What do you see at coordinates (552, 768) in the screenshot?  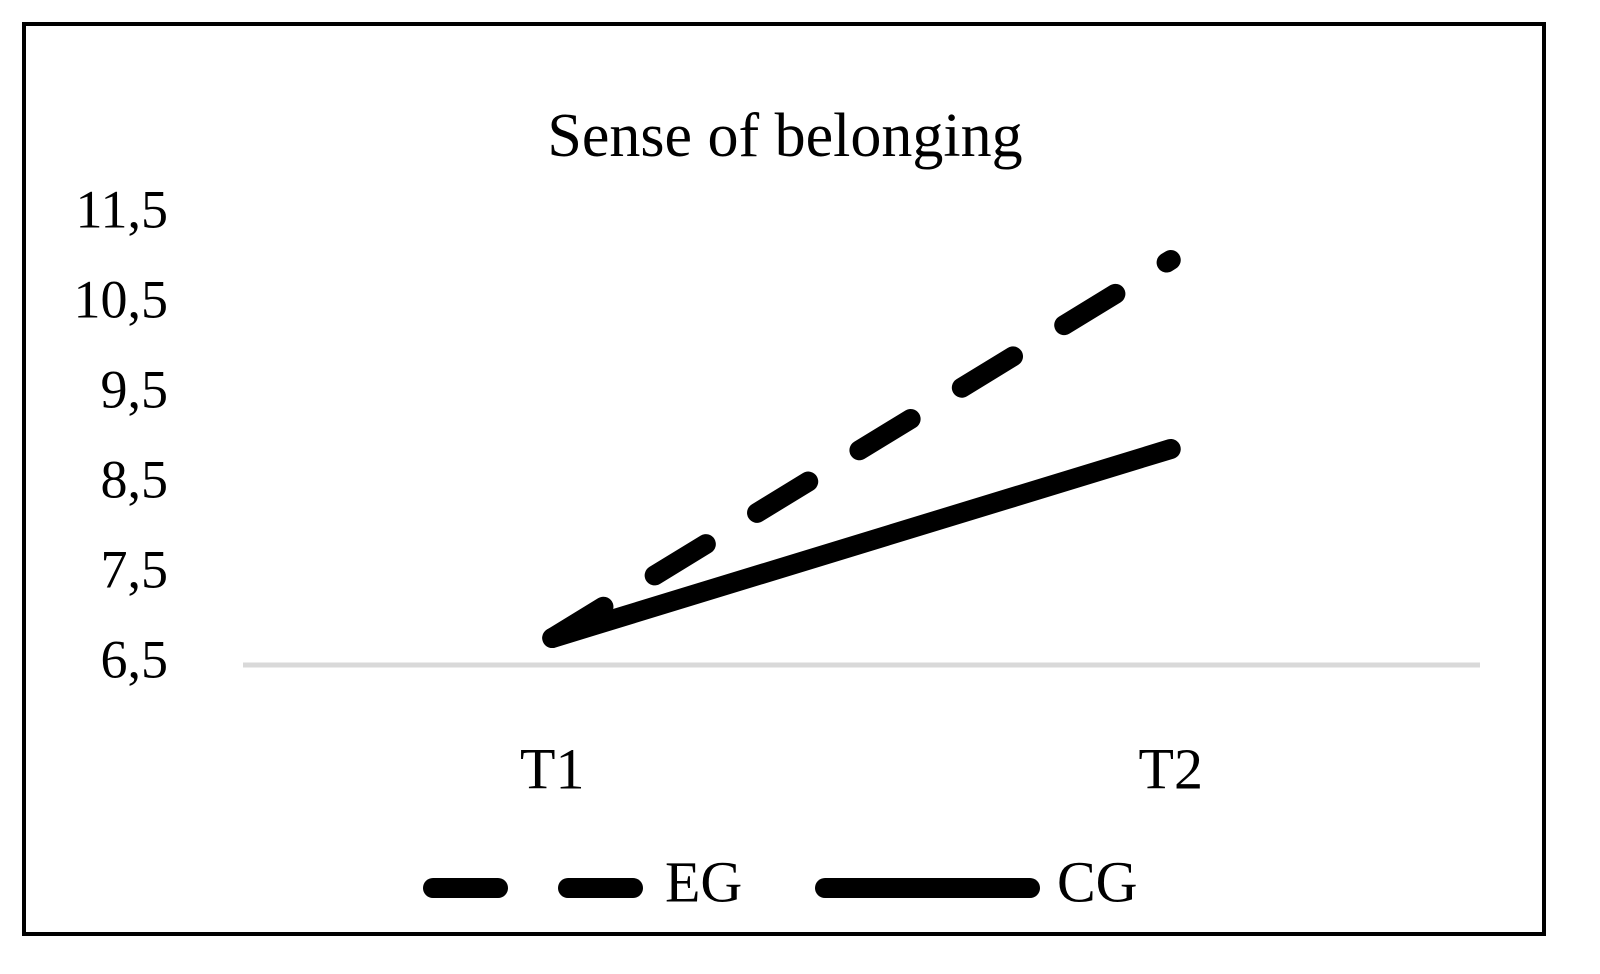 I see `x-tick-label: T1` at bounding box center [552, 768].